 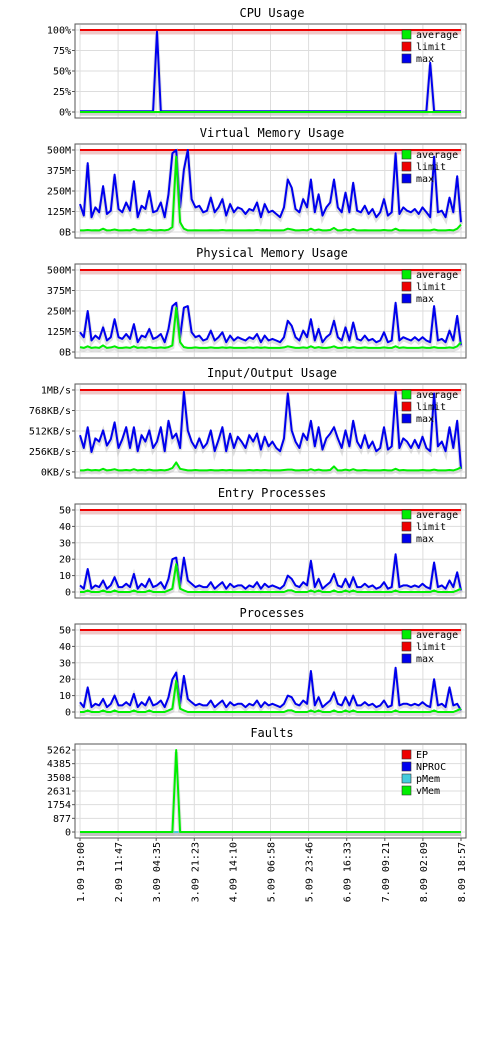 What do you see at coordinates (56, 391) in the screenshot?
I see `y-tick-label: 1MB/s` at bounding box center [56, 391].